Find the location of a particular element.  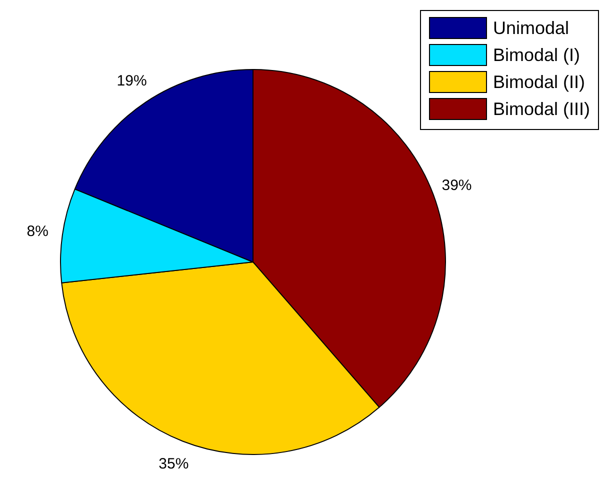

data-label: 39% is located at coordinates (457, 185).